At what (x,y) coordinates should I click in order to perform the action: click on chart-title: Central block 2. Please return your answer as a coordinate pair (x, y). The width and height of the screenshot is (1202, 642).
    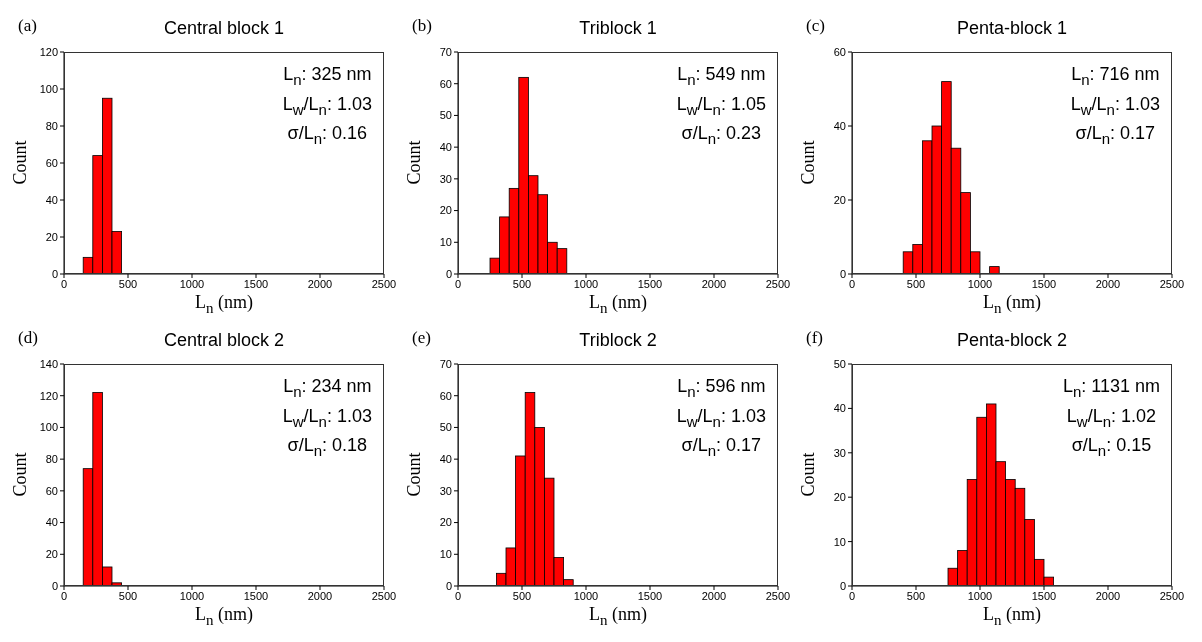
    Looking at the image, I should click on (224, 340).